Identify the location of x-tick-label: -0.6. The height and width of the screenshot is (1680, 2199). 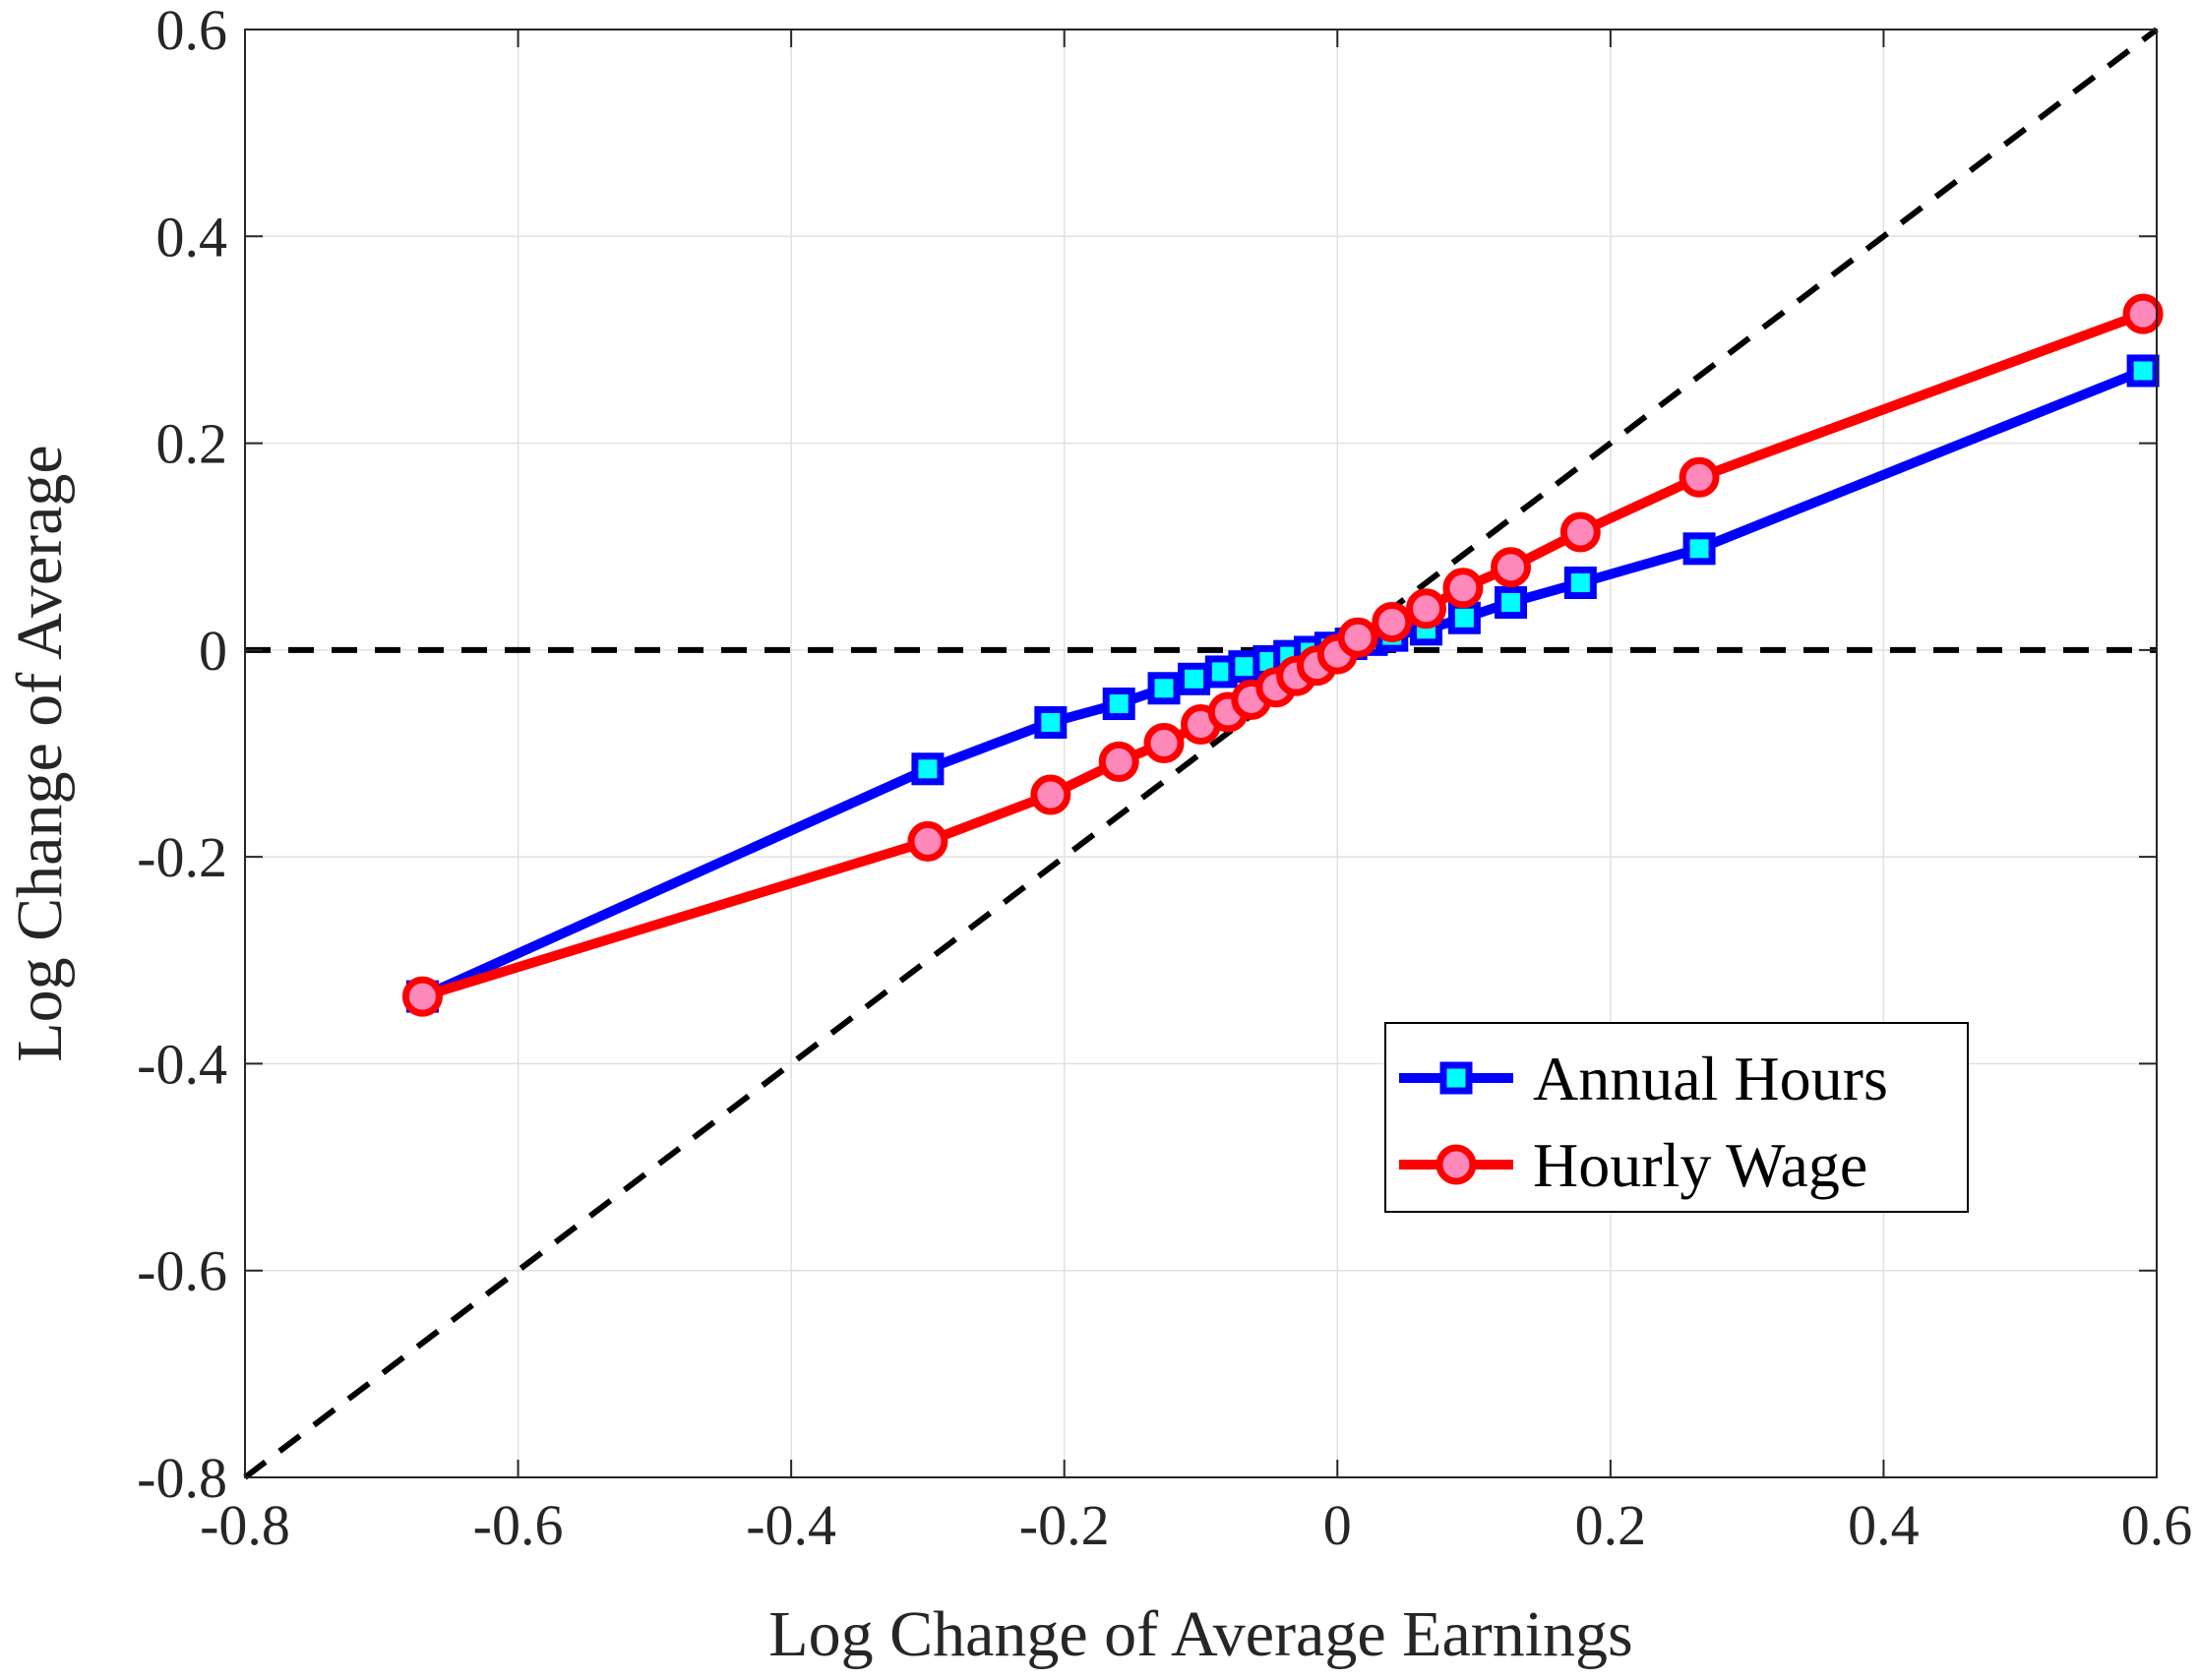
(518, 1525).